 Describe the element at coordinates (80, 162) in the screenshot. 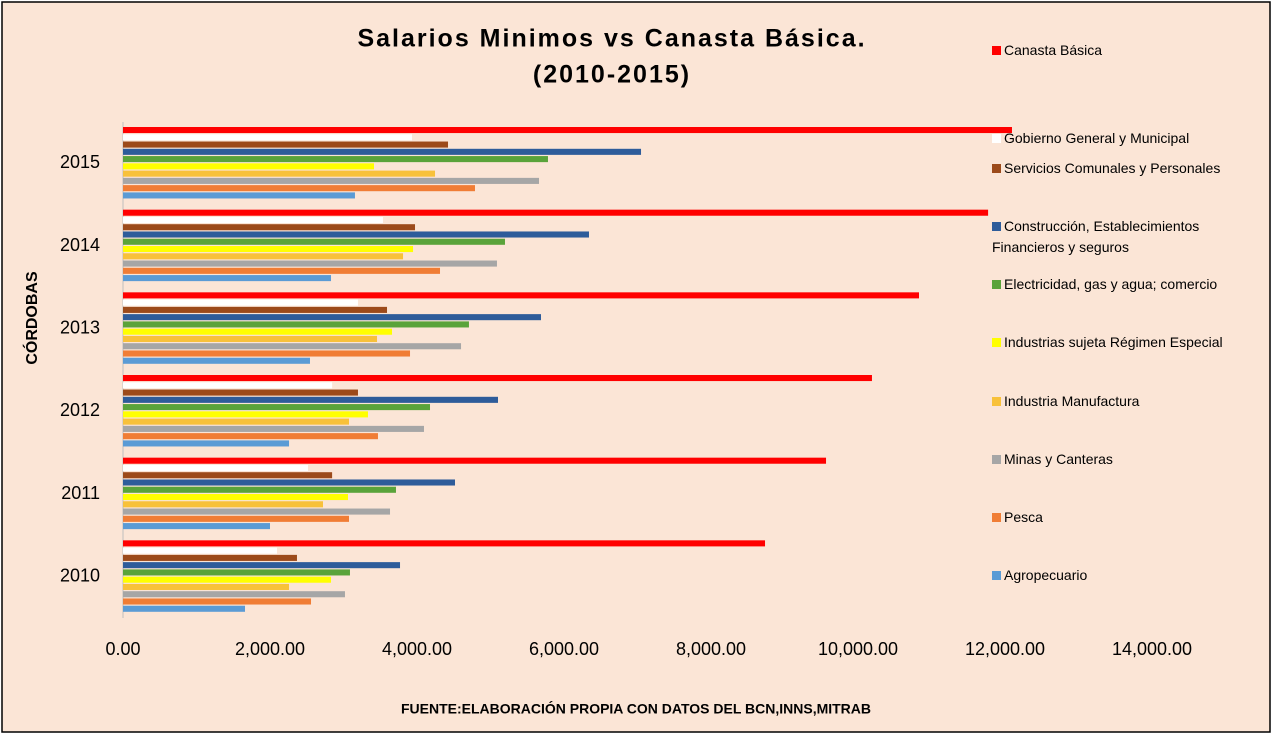

I see `y-tick-label: 2015` at that location.